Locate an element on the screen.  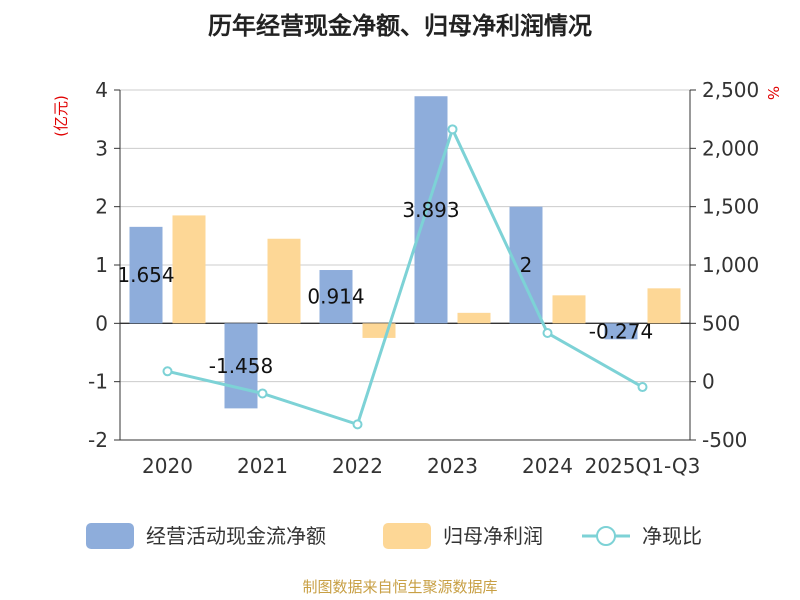
x-tick-labels: 2020 2021 2022 2023 2024 2025Q1-Q3 is located at coordinates (421, 466).